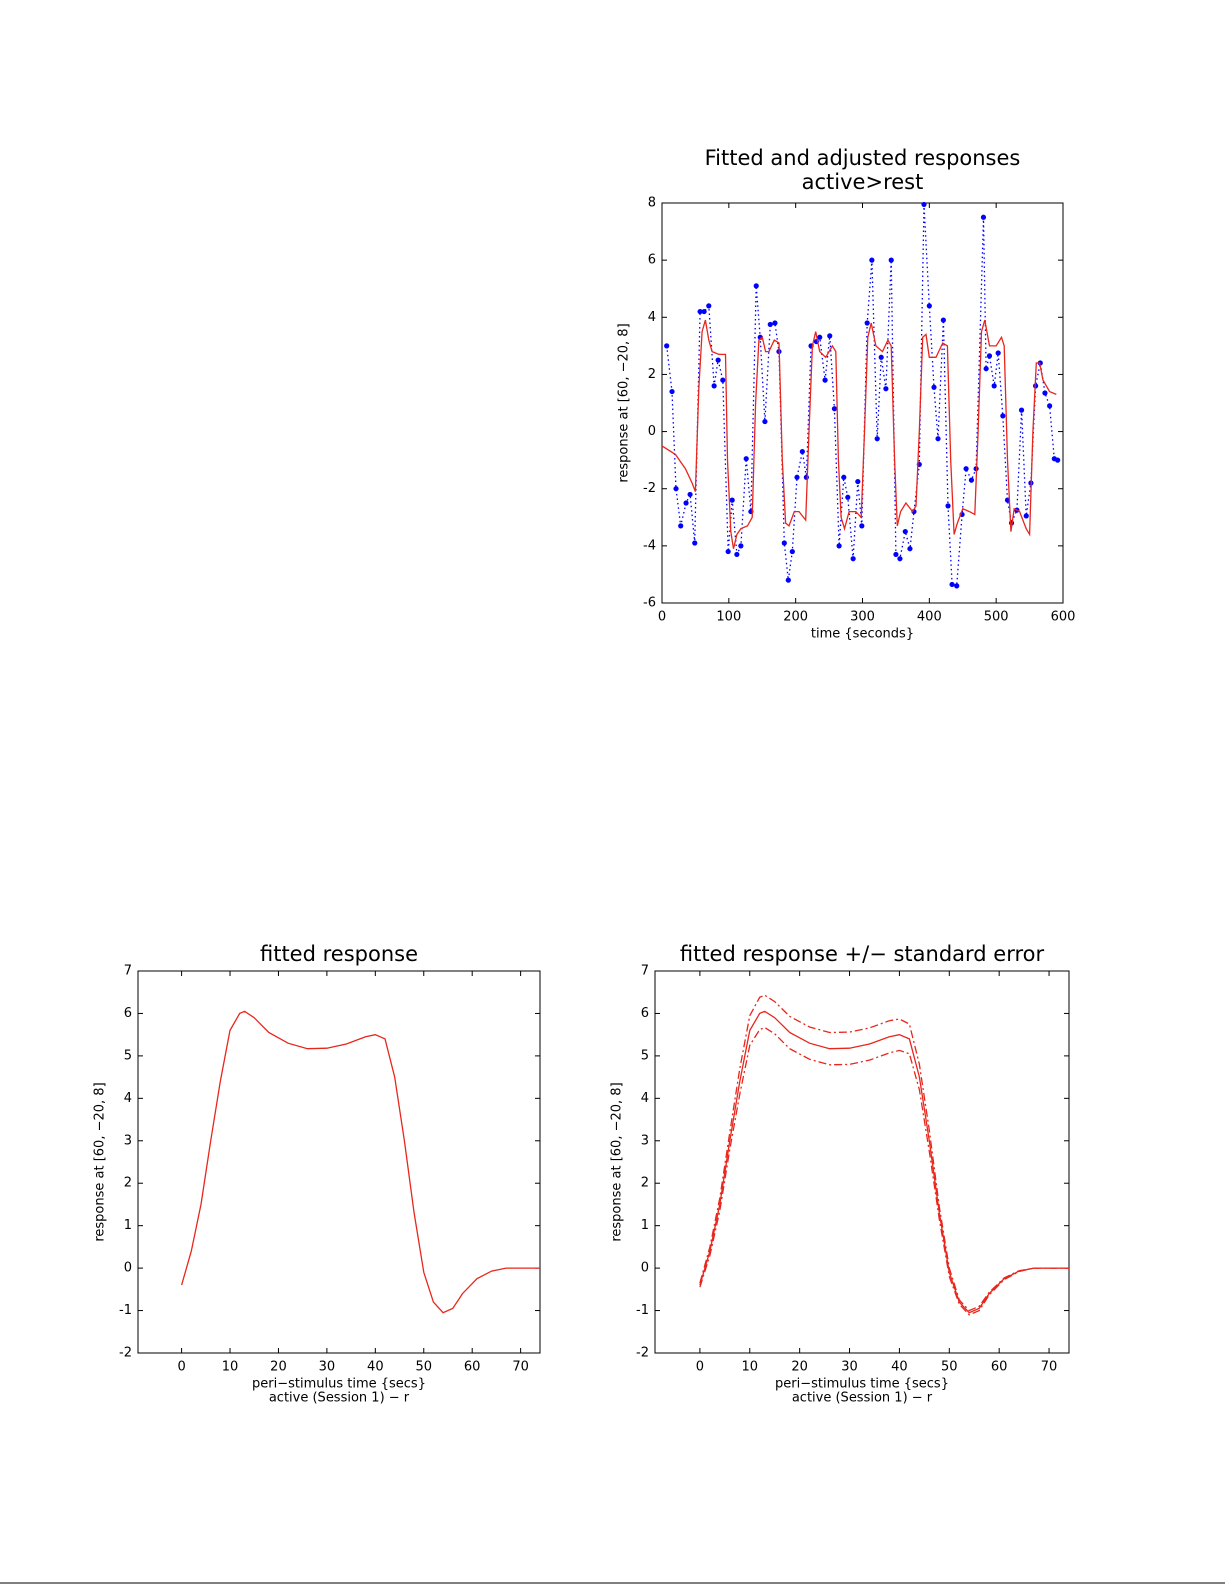 The image size is (1225, 1585). What do you see at coordinates (863, 182) in the screenshot?
I see `chart-subtitle: active>rest` at bounding box center [863, 182].